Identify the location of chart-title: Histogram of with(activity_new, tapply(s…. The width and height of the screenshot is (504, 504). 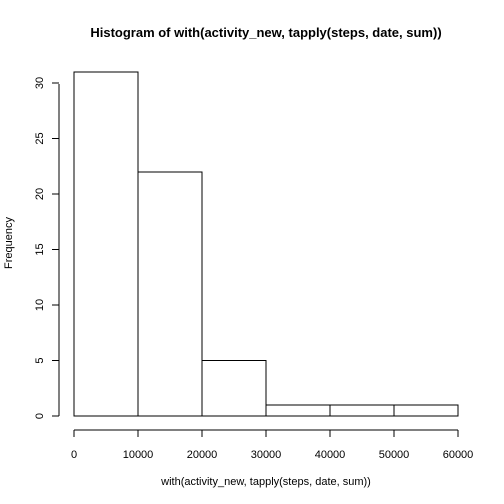
(265, 32).